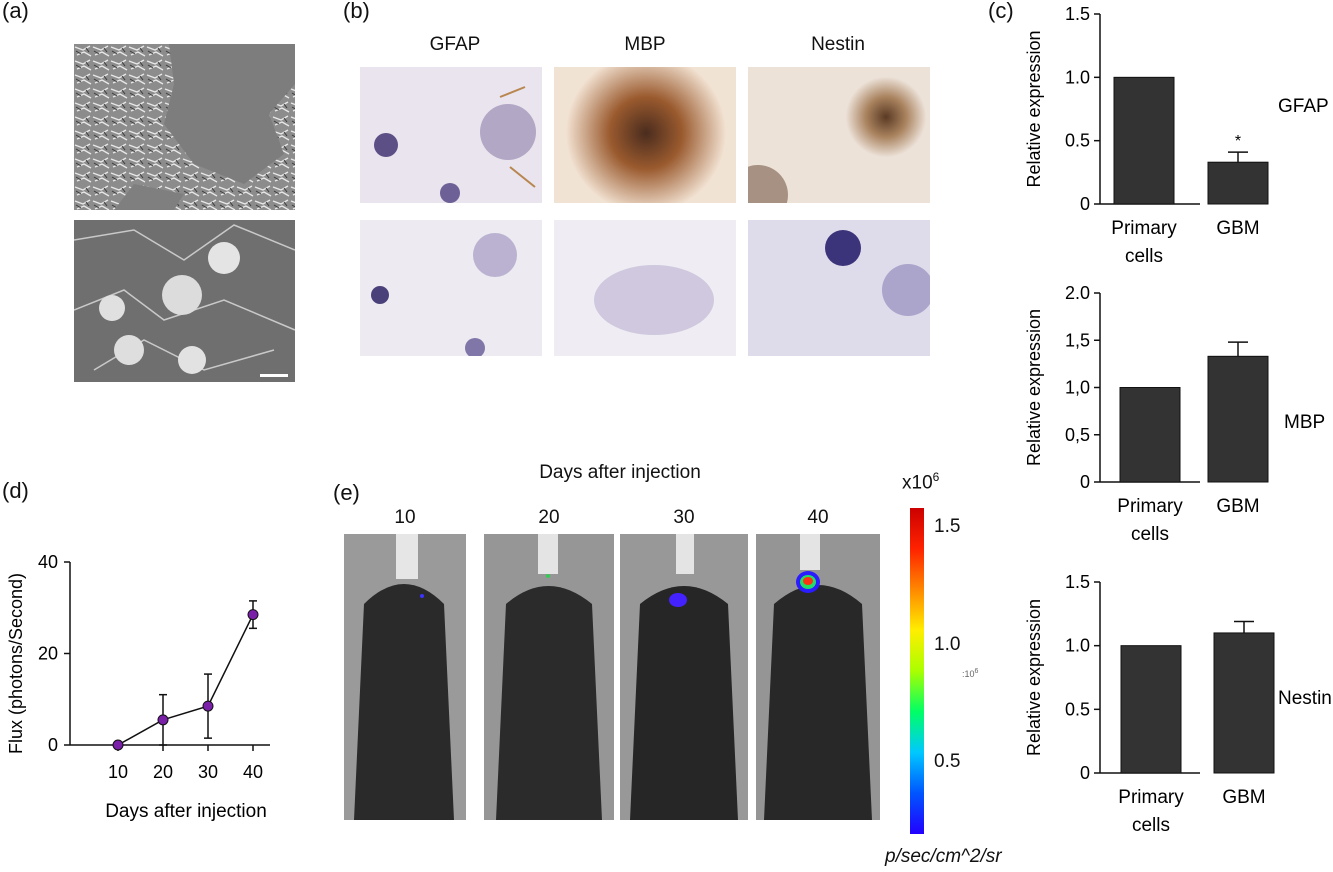 This screenshot has height=872, width=1333. What do you see at coordinates (645, 288) in the screenshot?
I see `ihc-mbp-control` at bounding box center [645, 288].